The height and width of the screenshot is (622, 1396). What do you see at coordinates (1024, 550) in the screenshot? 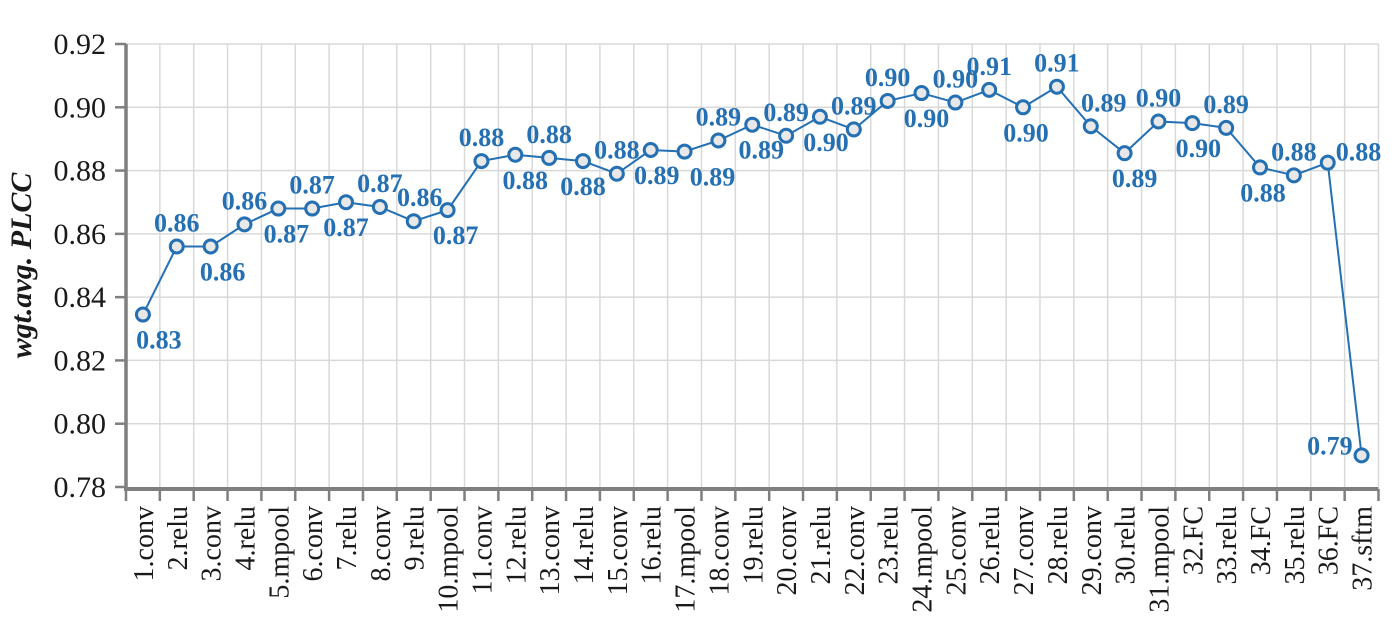
I see `x-tick-label: 27.conv` at bounding box center [1024, 550].